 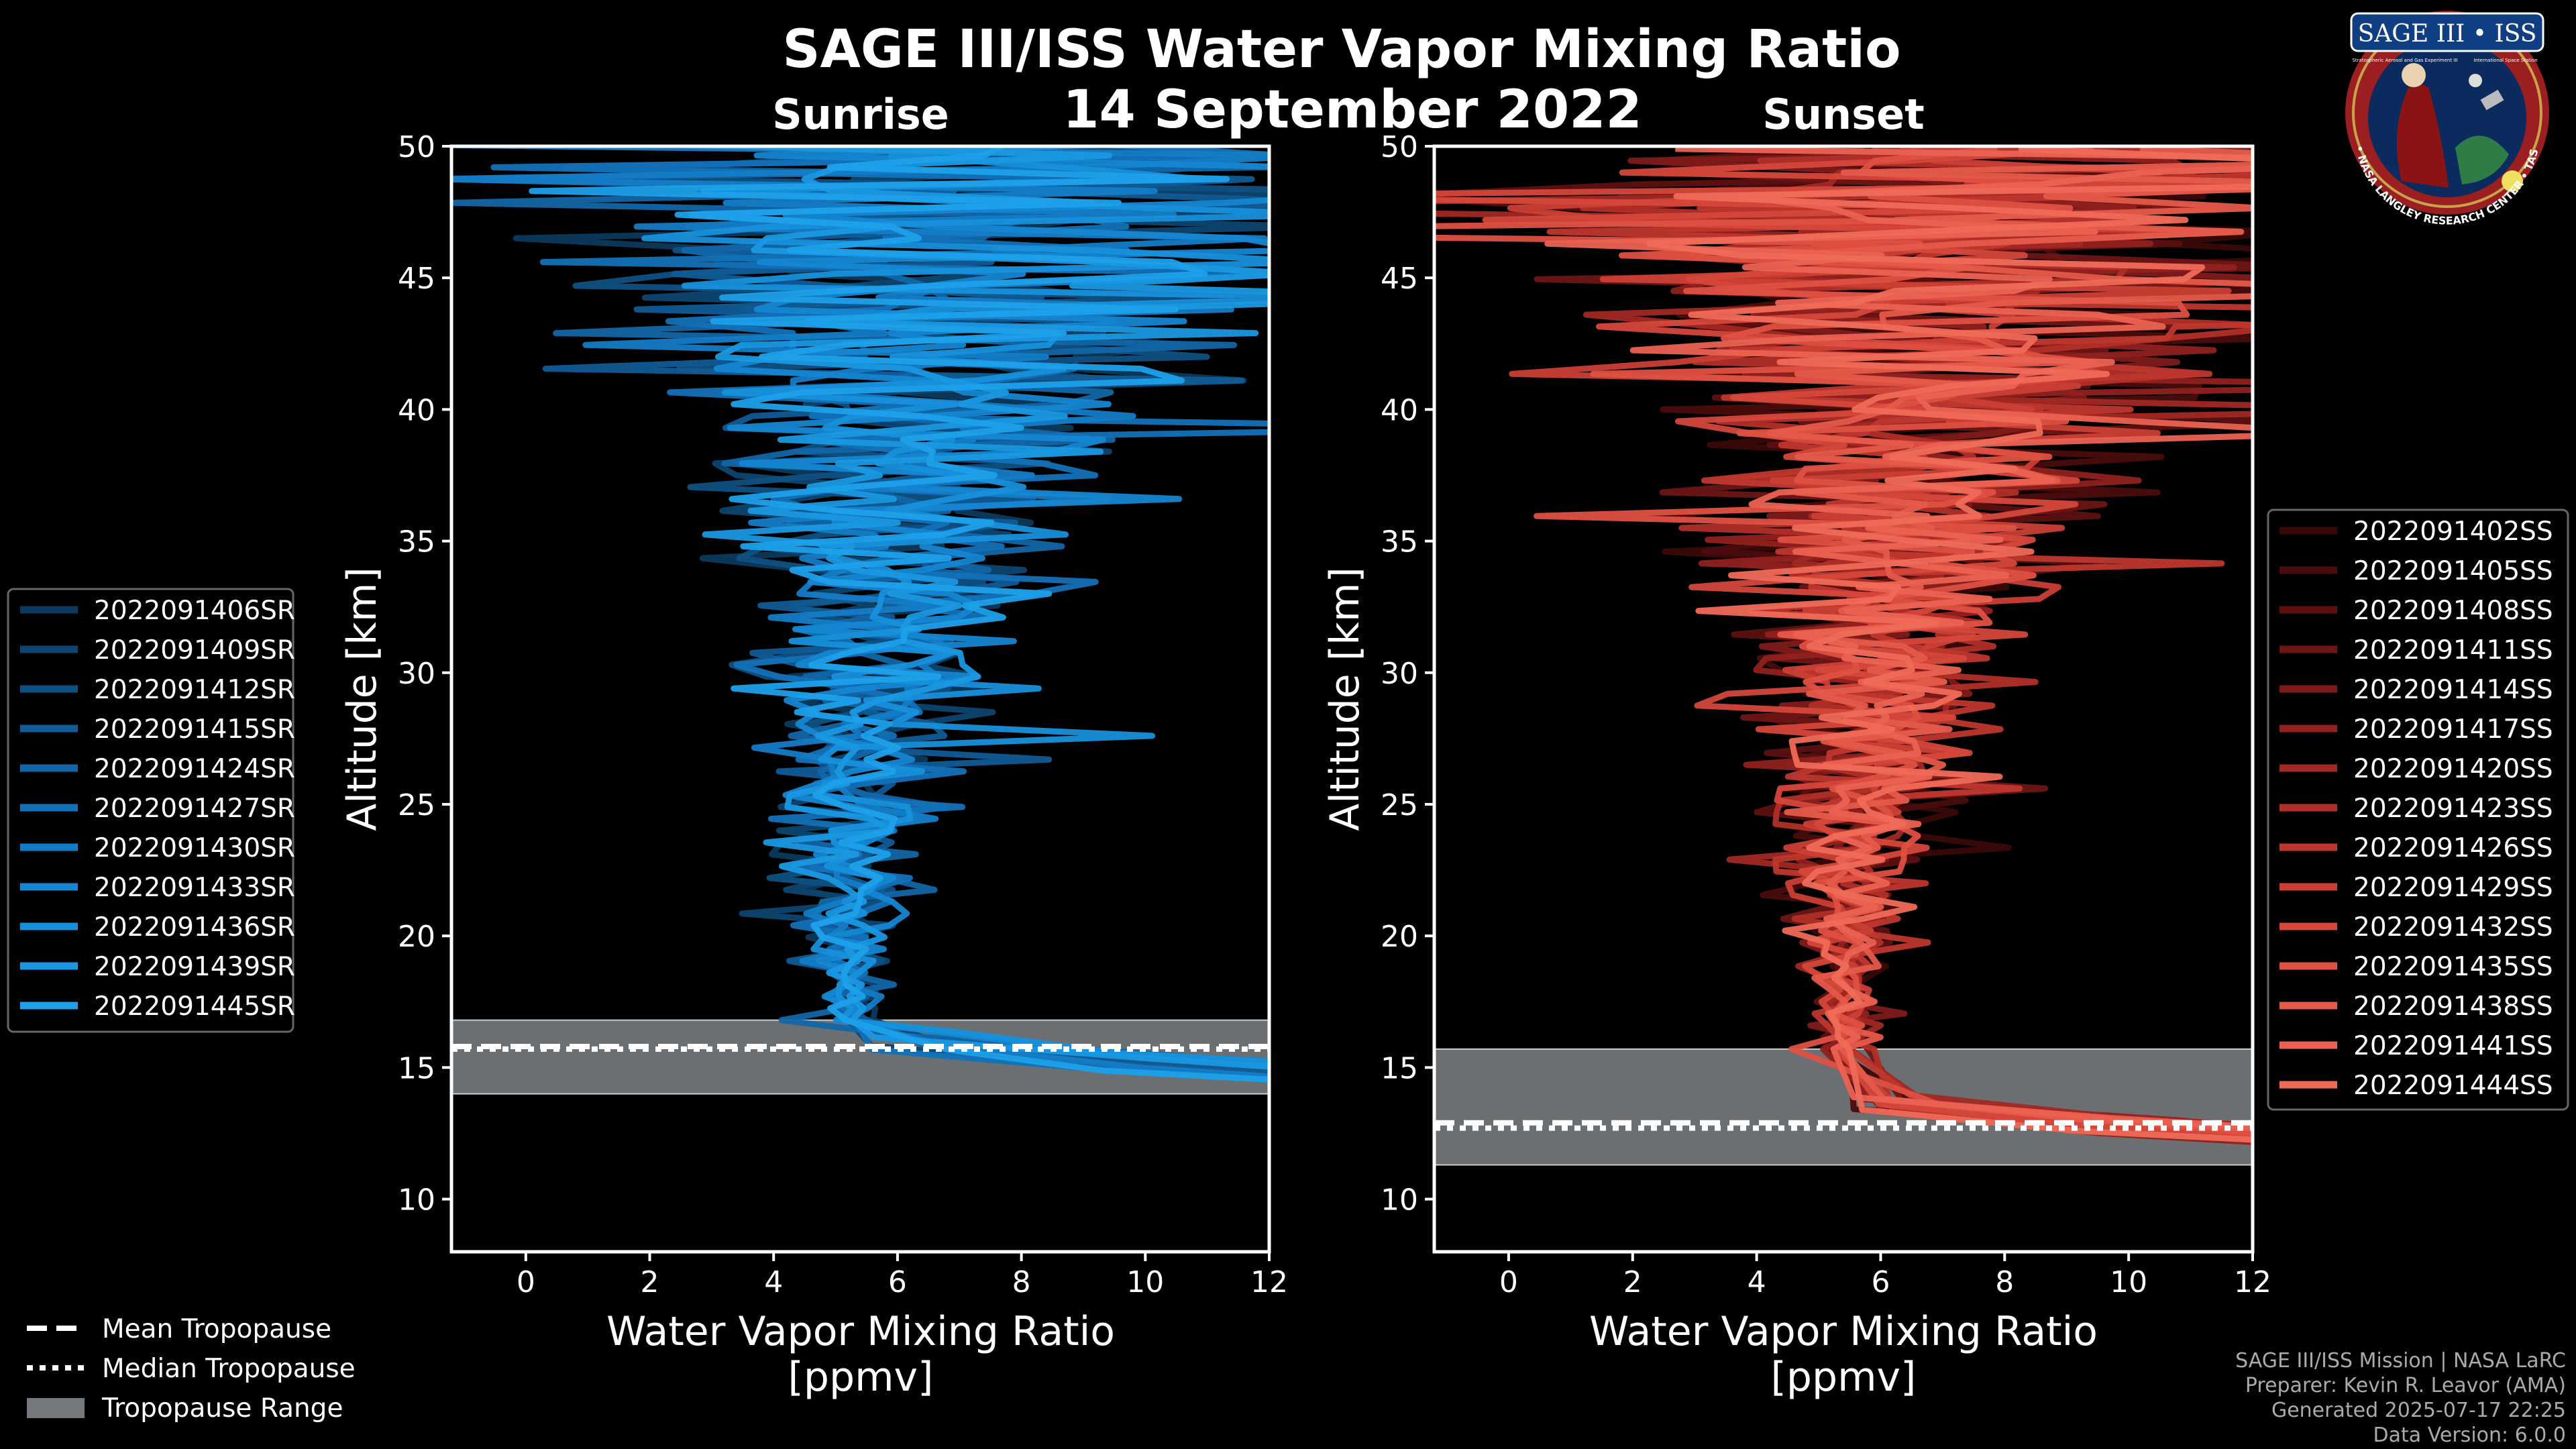 I want to click on footer-line-1: SAGE III/ISS Mission | NASA LaRC, so click(x=2400, y=1361).